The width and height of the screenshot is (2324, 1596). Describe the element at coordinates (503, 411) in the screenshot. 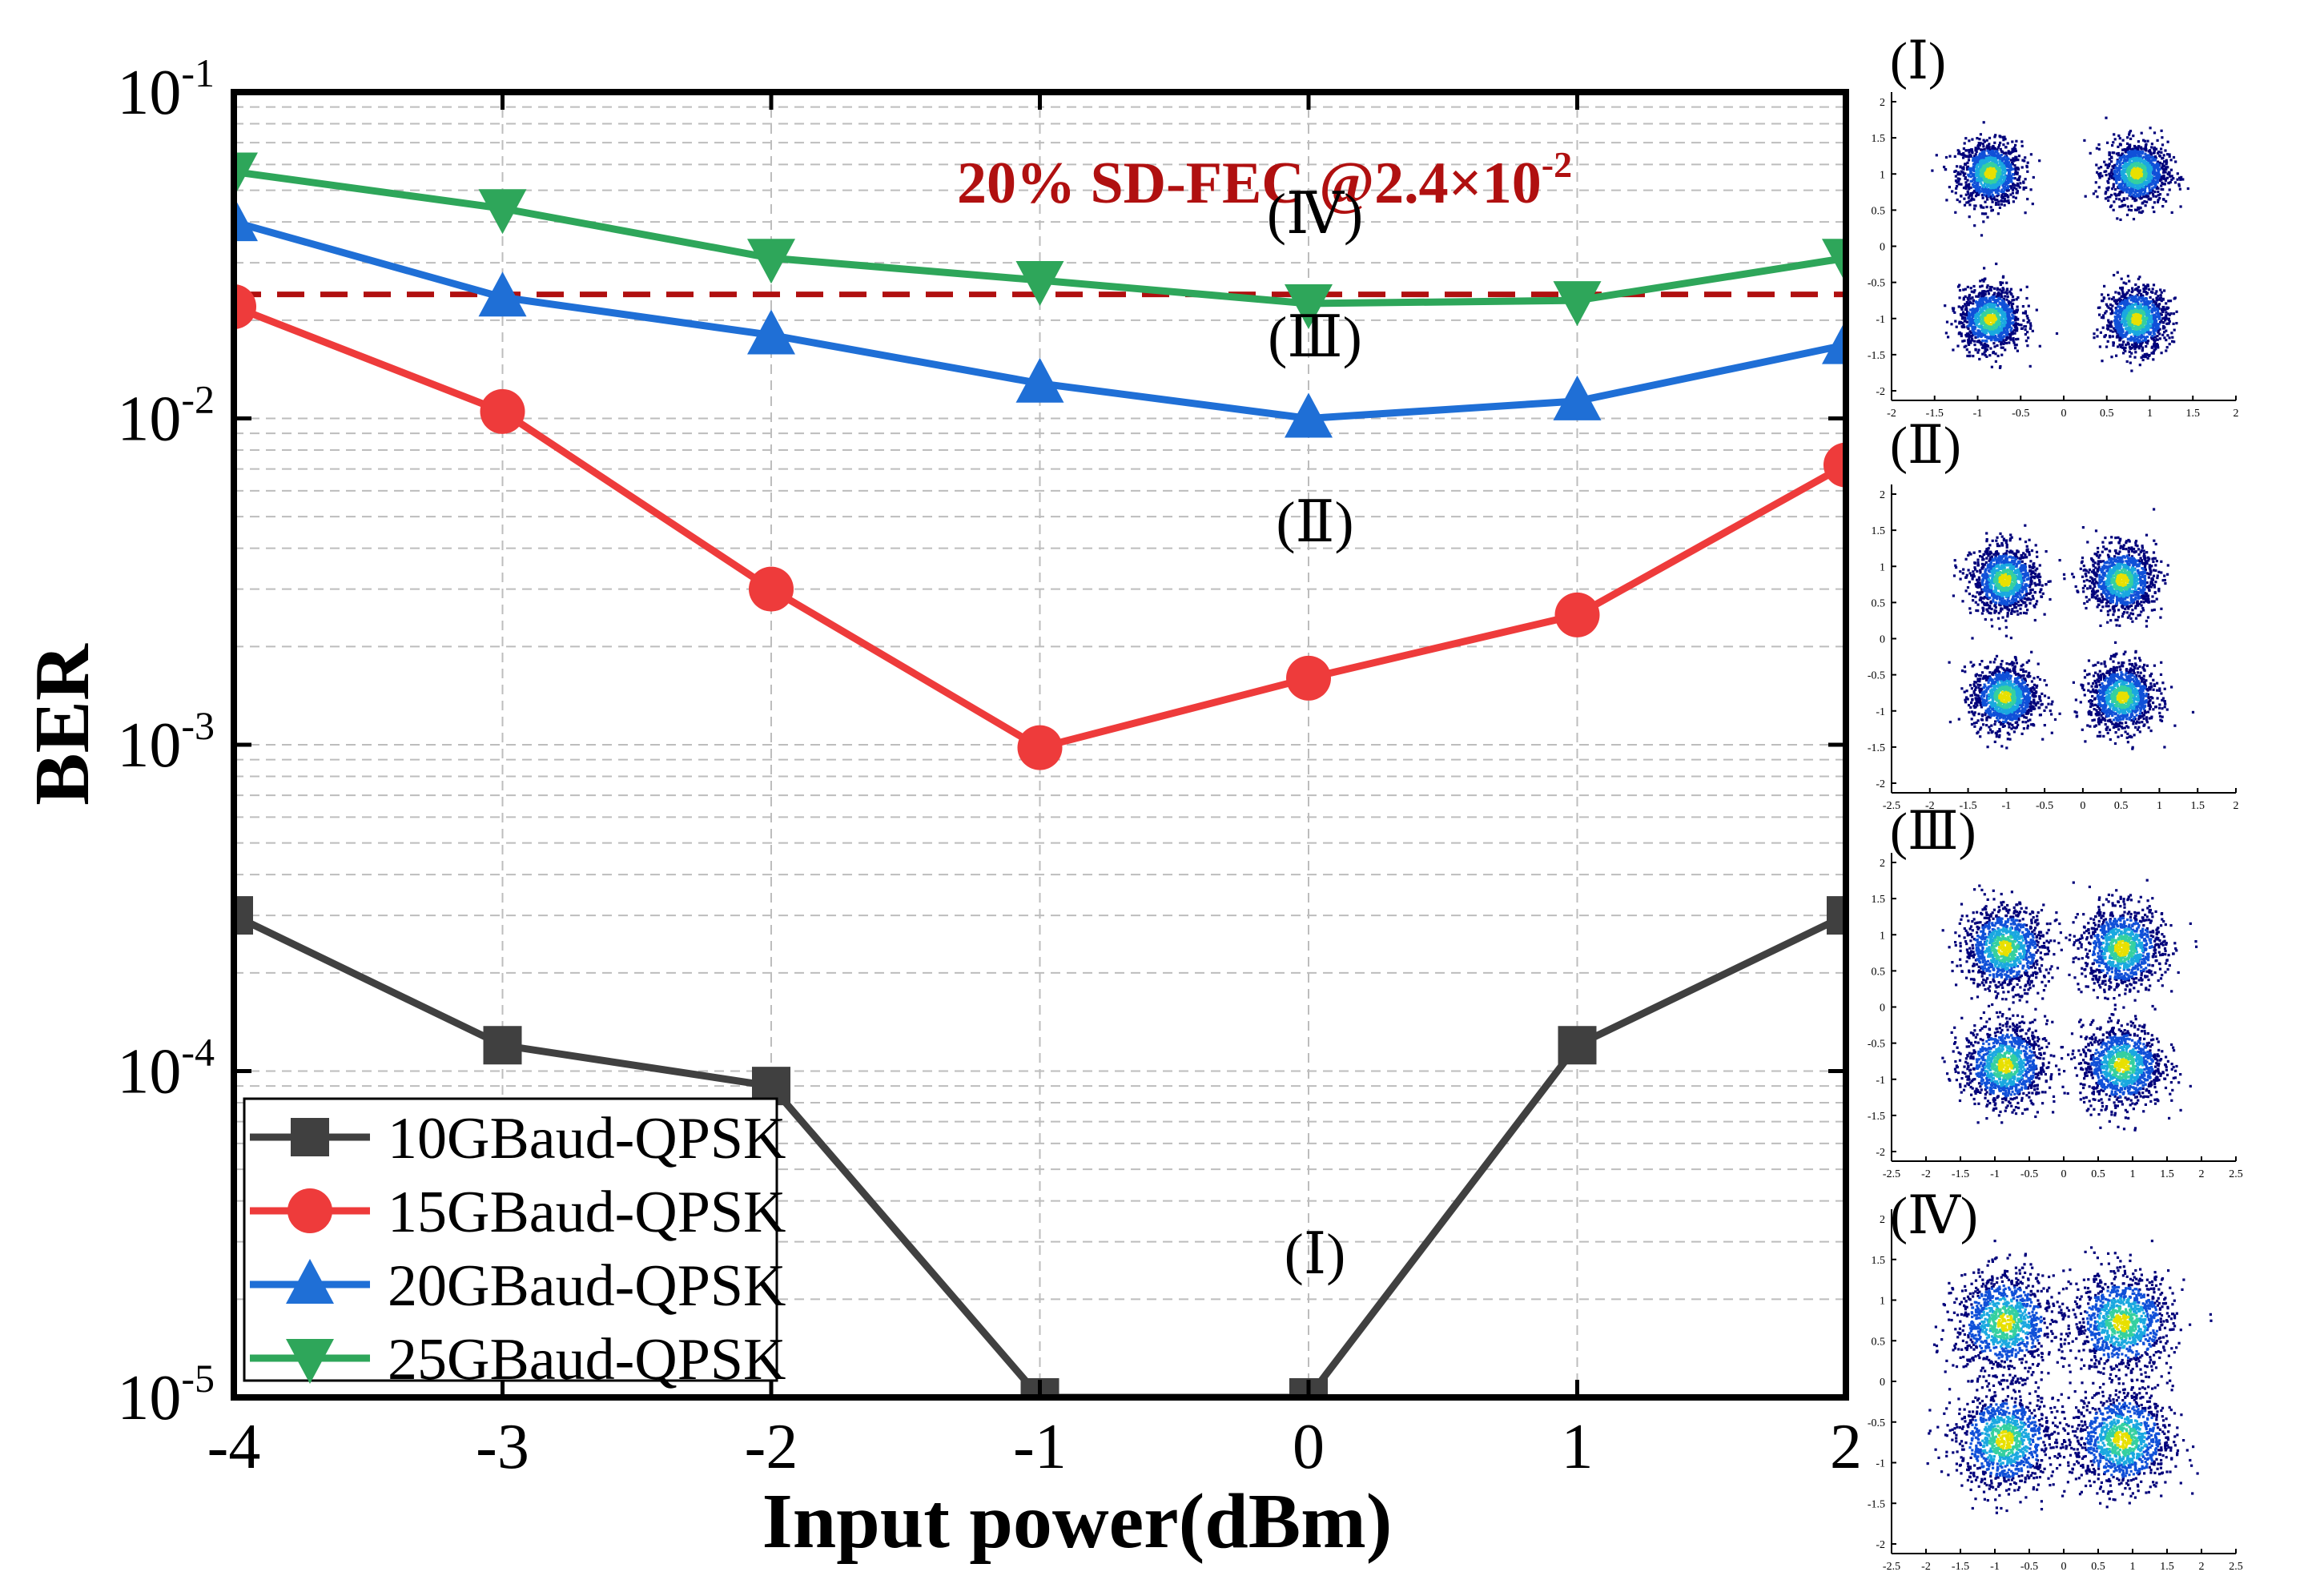

I see `data-point` at that location.